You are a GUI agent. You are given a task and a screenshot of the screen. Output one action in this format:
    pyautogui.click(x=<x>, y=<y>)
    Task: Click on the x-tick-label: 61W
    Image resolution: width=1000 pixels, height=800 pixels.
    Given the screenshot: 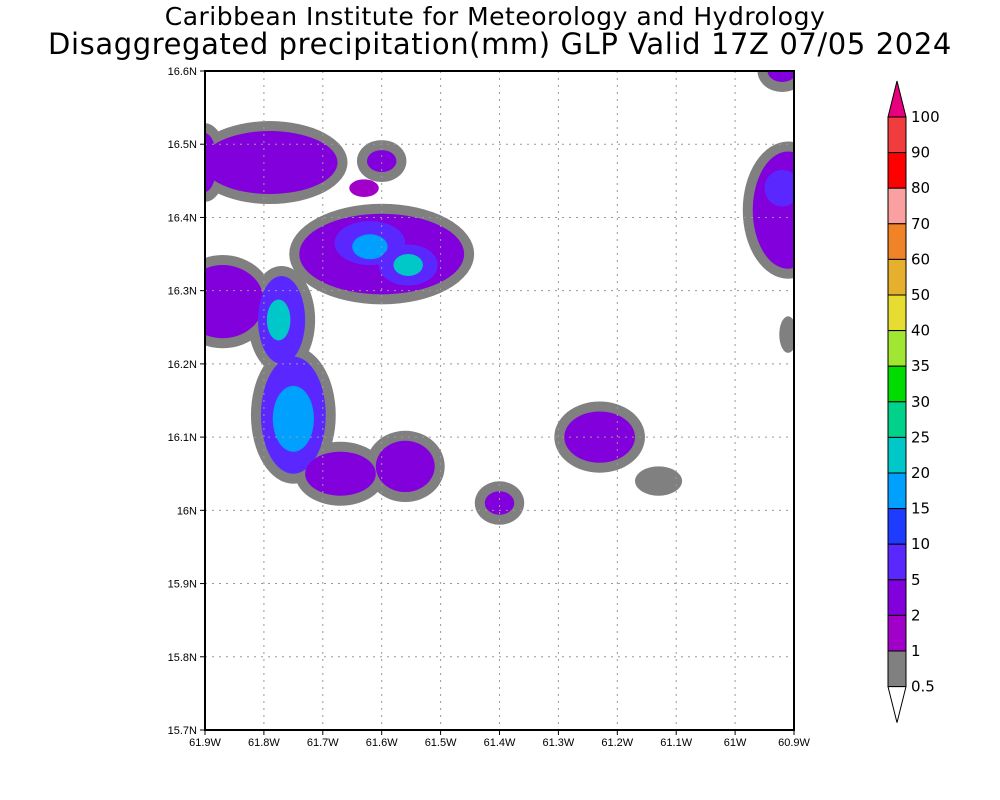 What is the action you would take?
    pyautogui.click(x=735, y=743)
    